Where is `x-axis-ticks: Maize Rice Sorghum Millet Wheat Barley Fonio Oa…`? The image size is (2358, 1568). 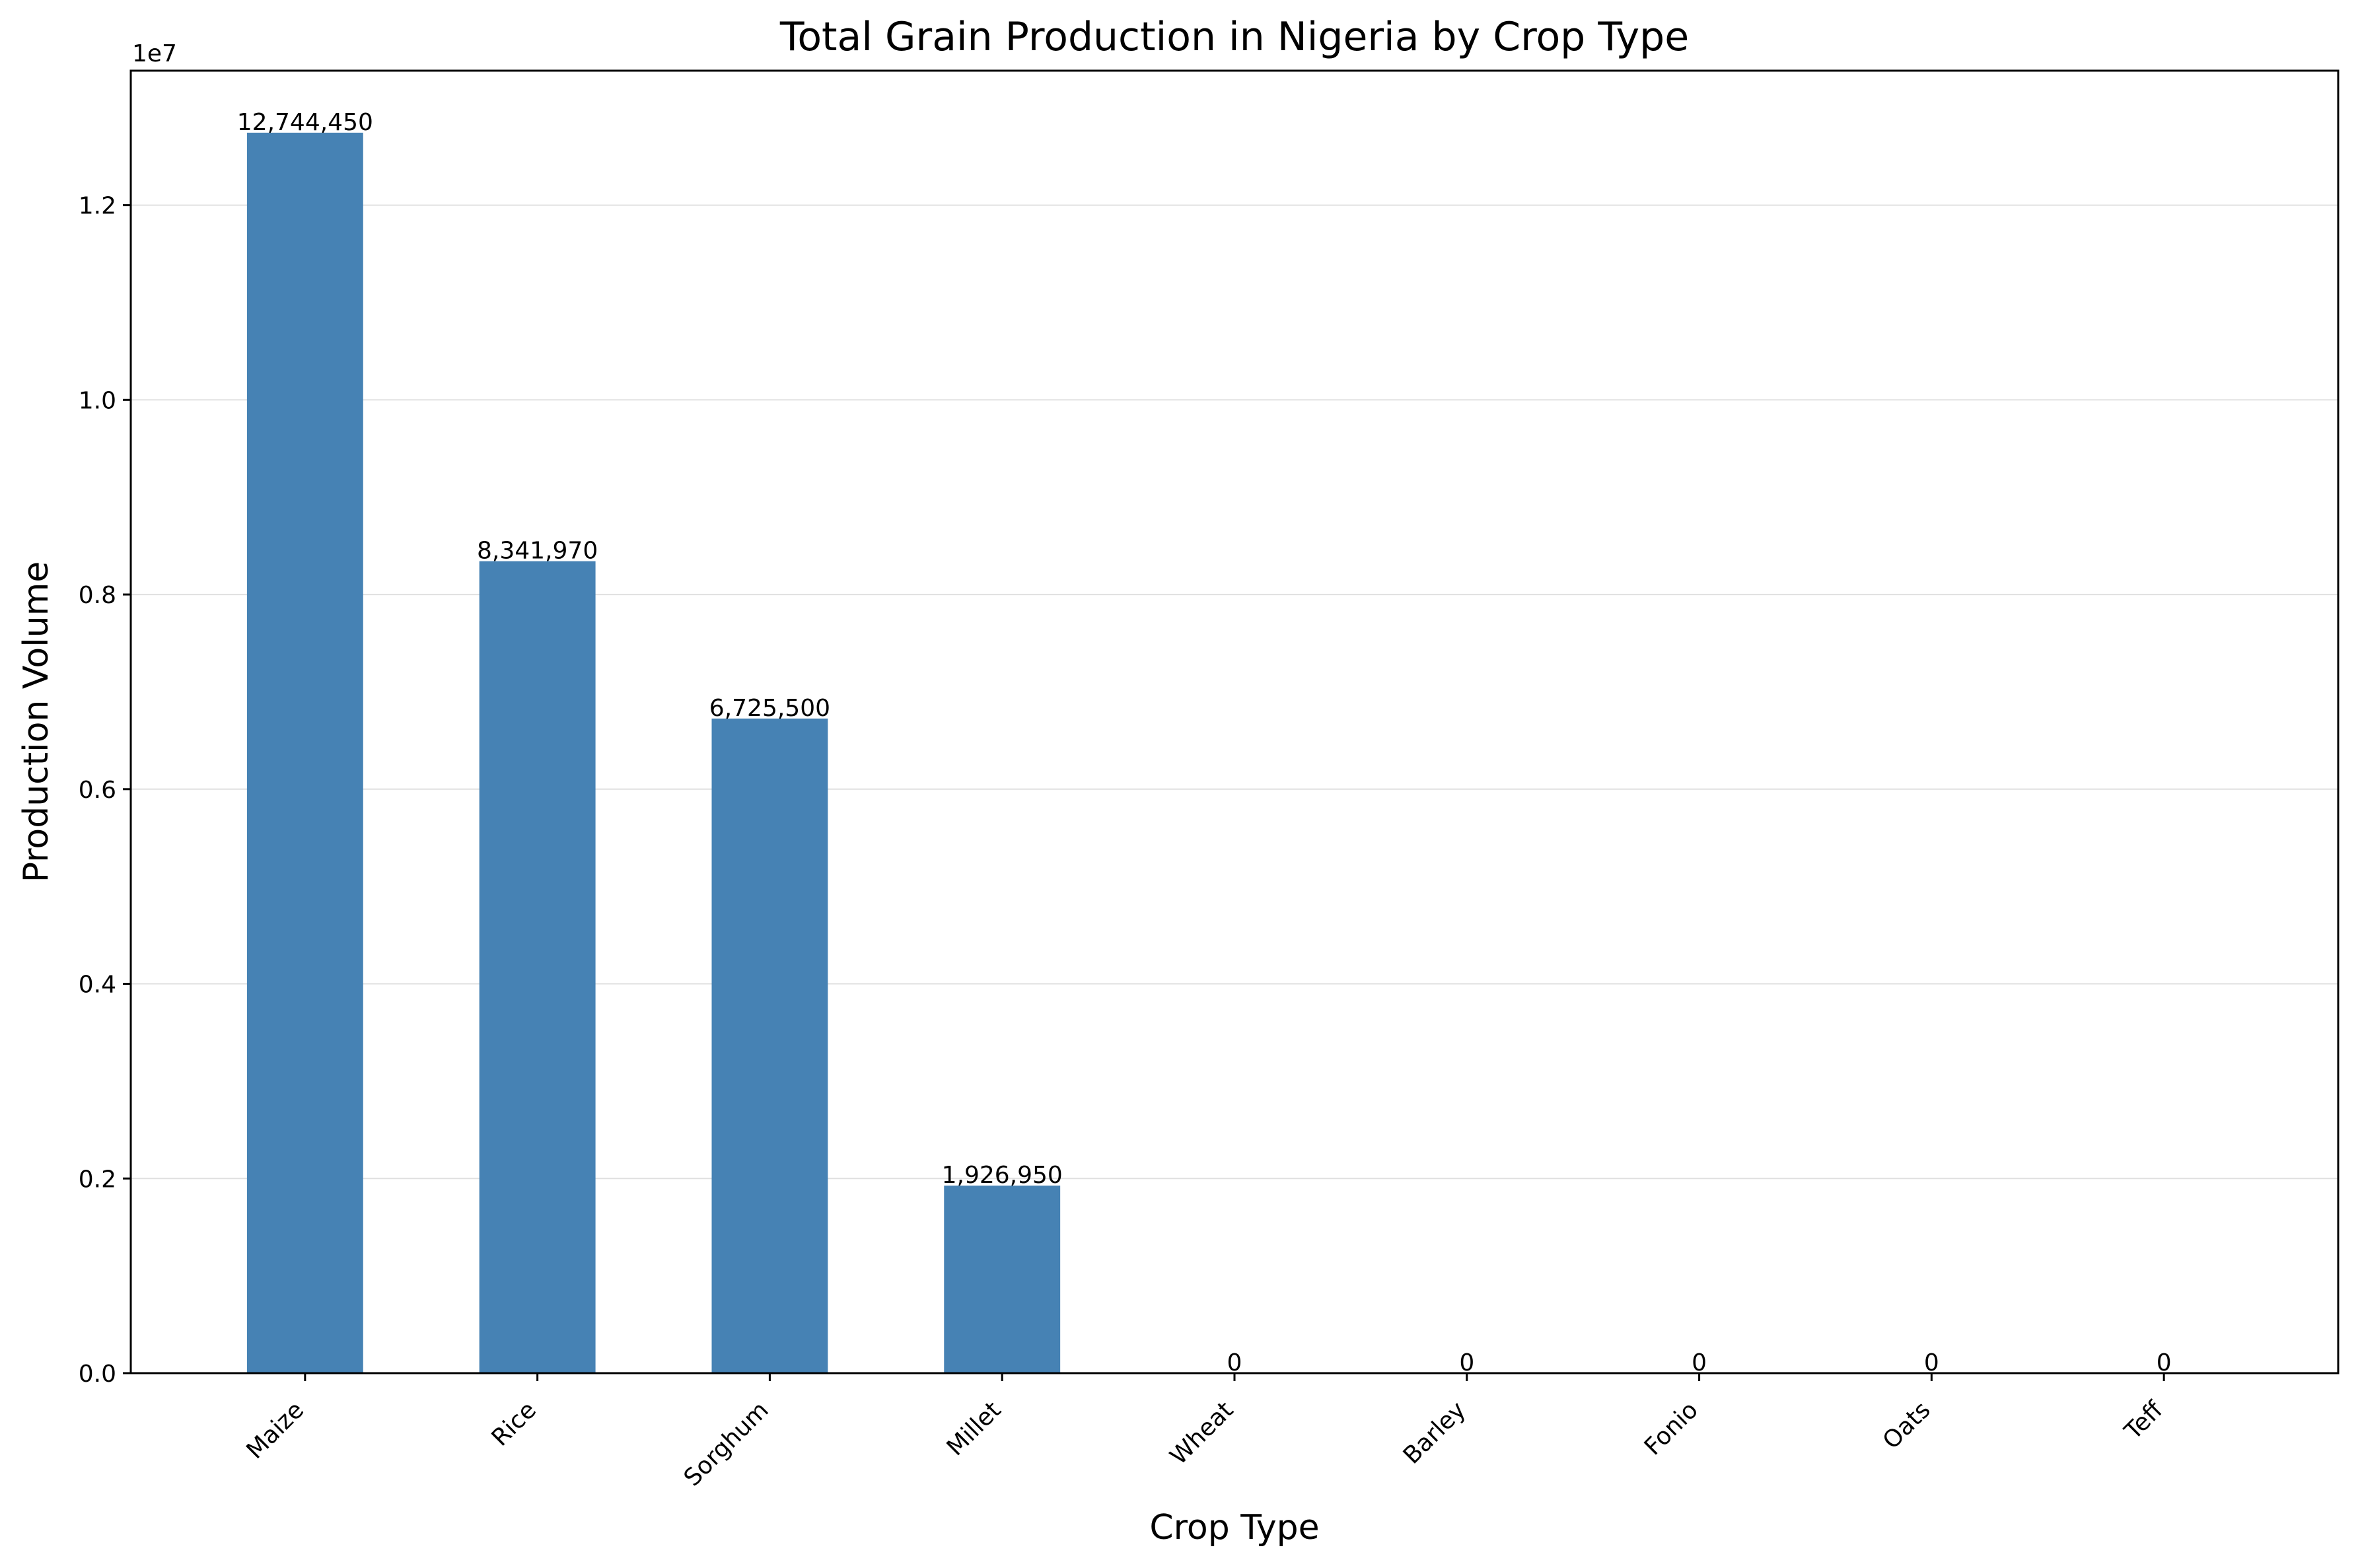
x-axis-ticks: Maize Rice Sorghum Millet Wheat Barley Fonio Oa… is located at coordinates (1205, 1432).